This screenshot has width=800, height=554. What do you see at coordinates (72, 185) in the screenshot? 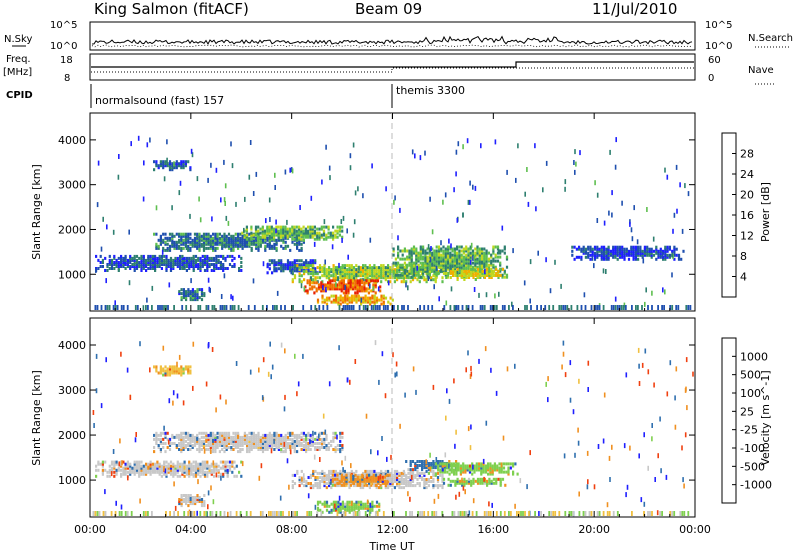
I see `power-y-tick-label: 3000` at bounding box center [72, 185].